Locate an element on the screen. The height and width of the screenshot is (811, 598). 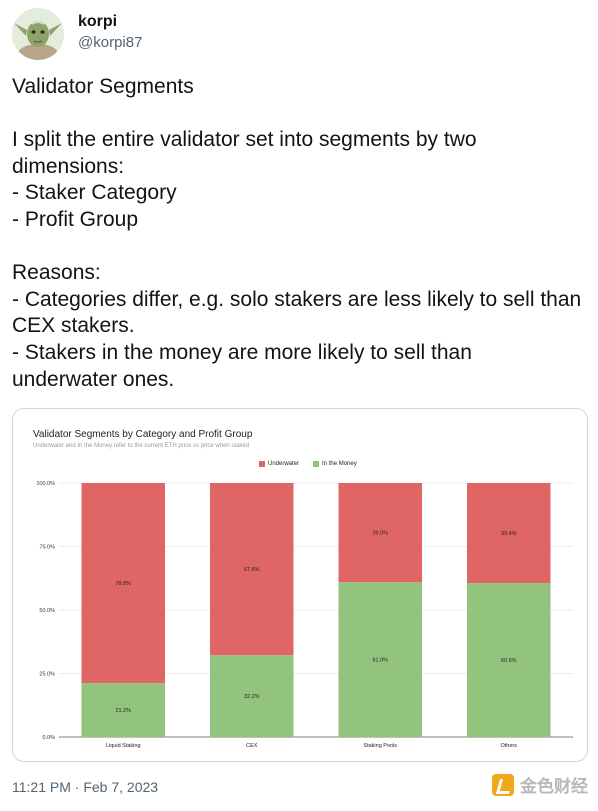
data-label: 60.6% is located at coordinates (509, 661).